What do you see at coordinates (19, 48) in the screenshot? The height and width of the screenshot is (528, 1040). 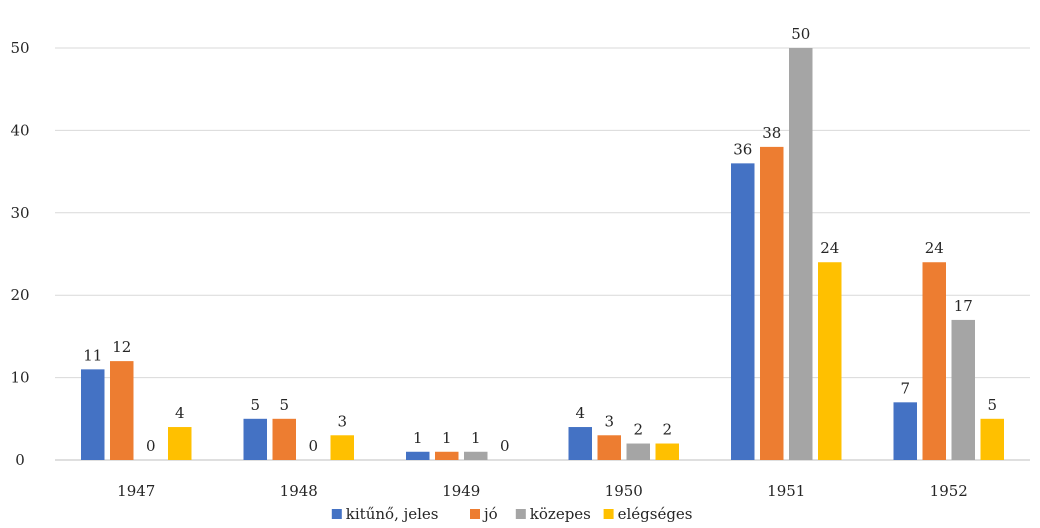 I see `y-tick-label: 50` at bounding box center [19, 48].